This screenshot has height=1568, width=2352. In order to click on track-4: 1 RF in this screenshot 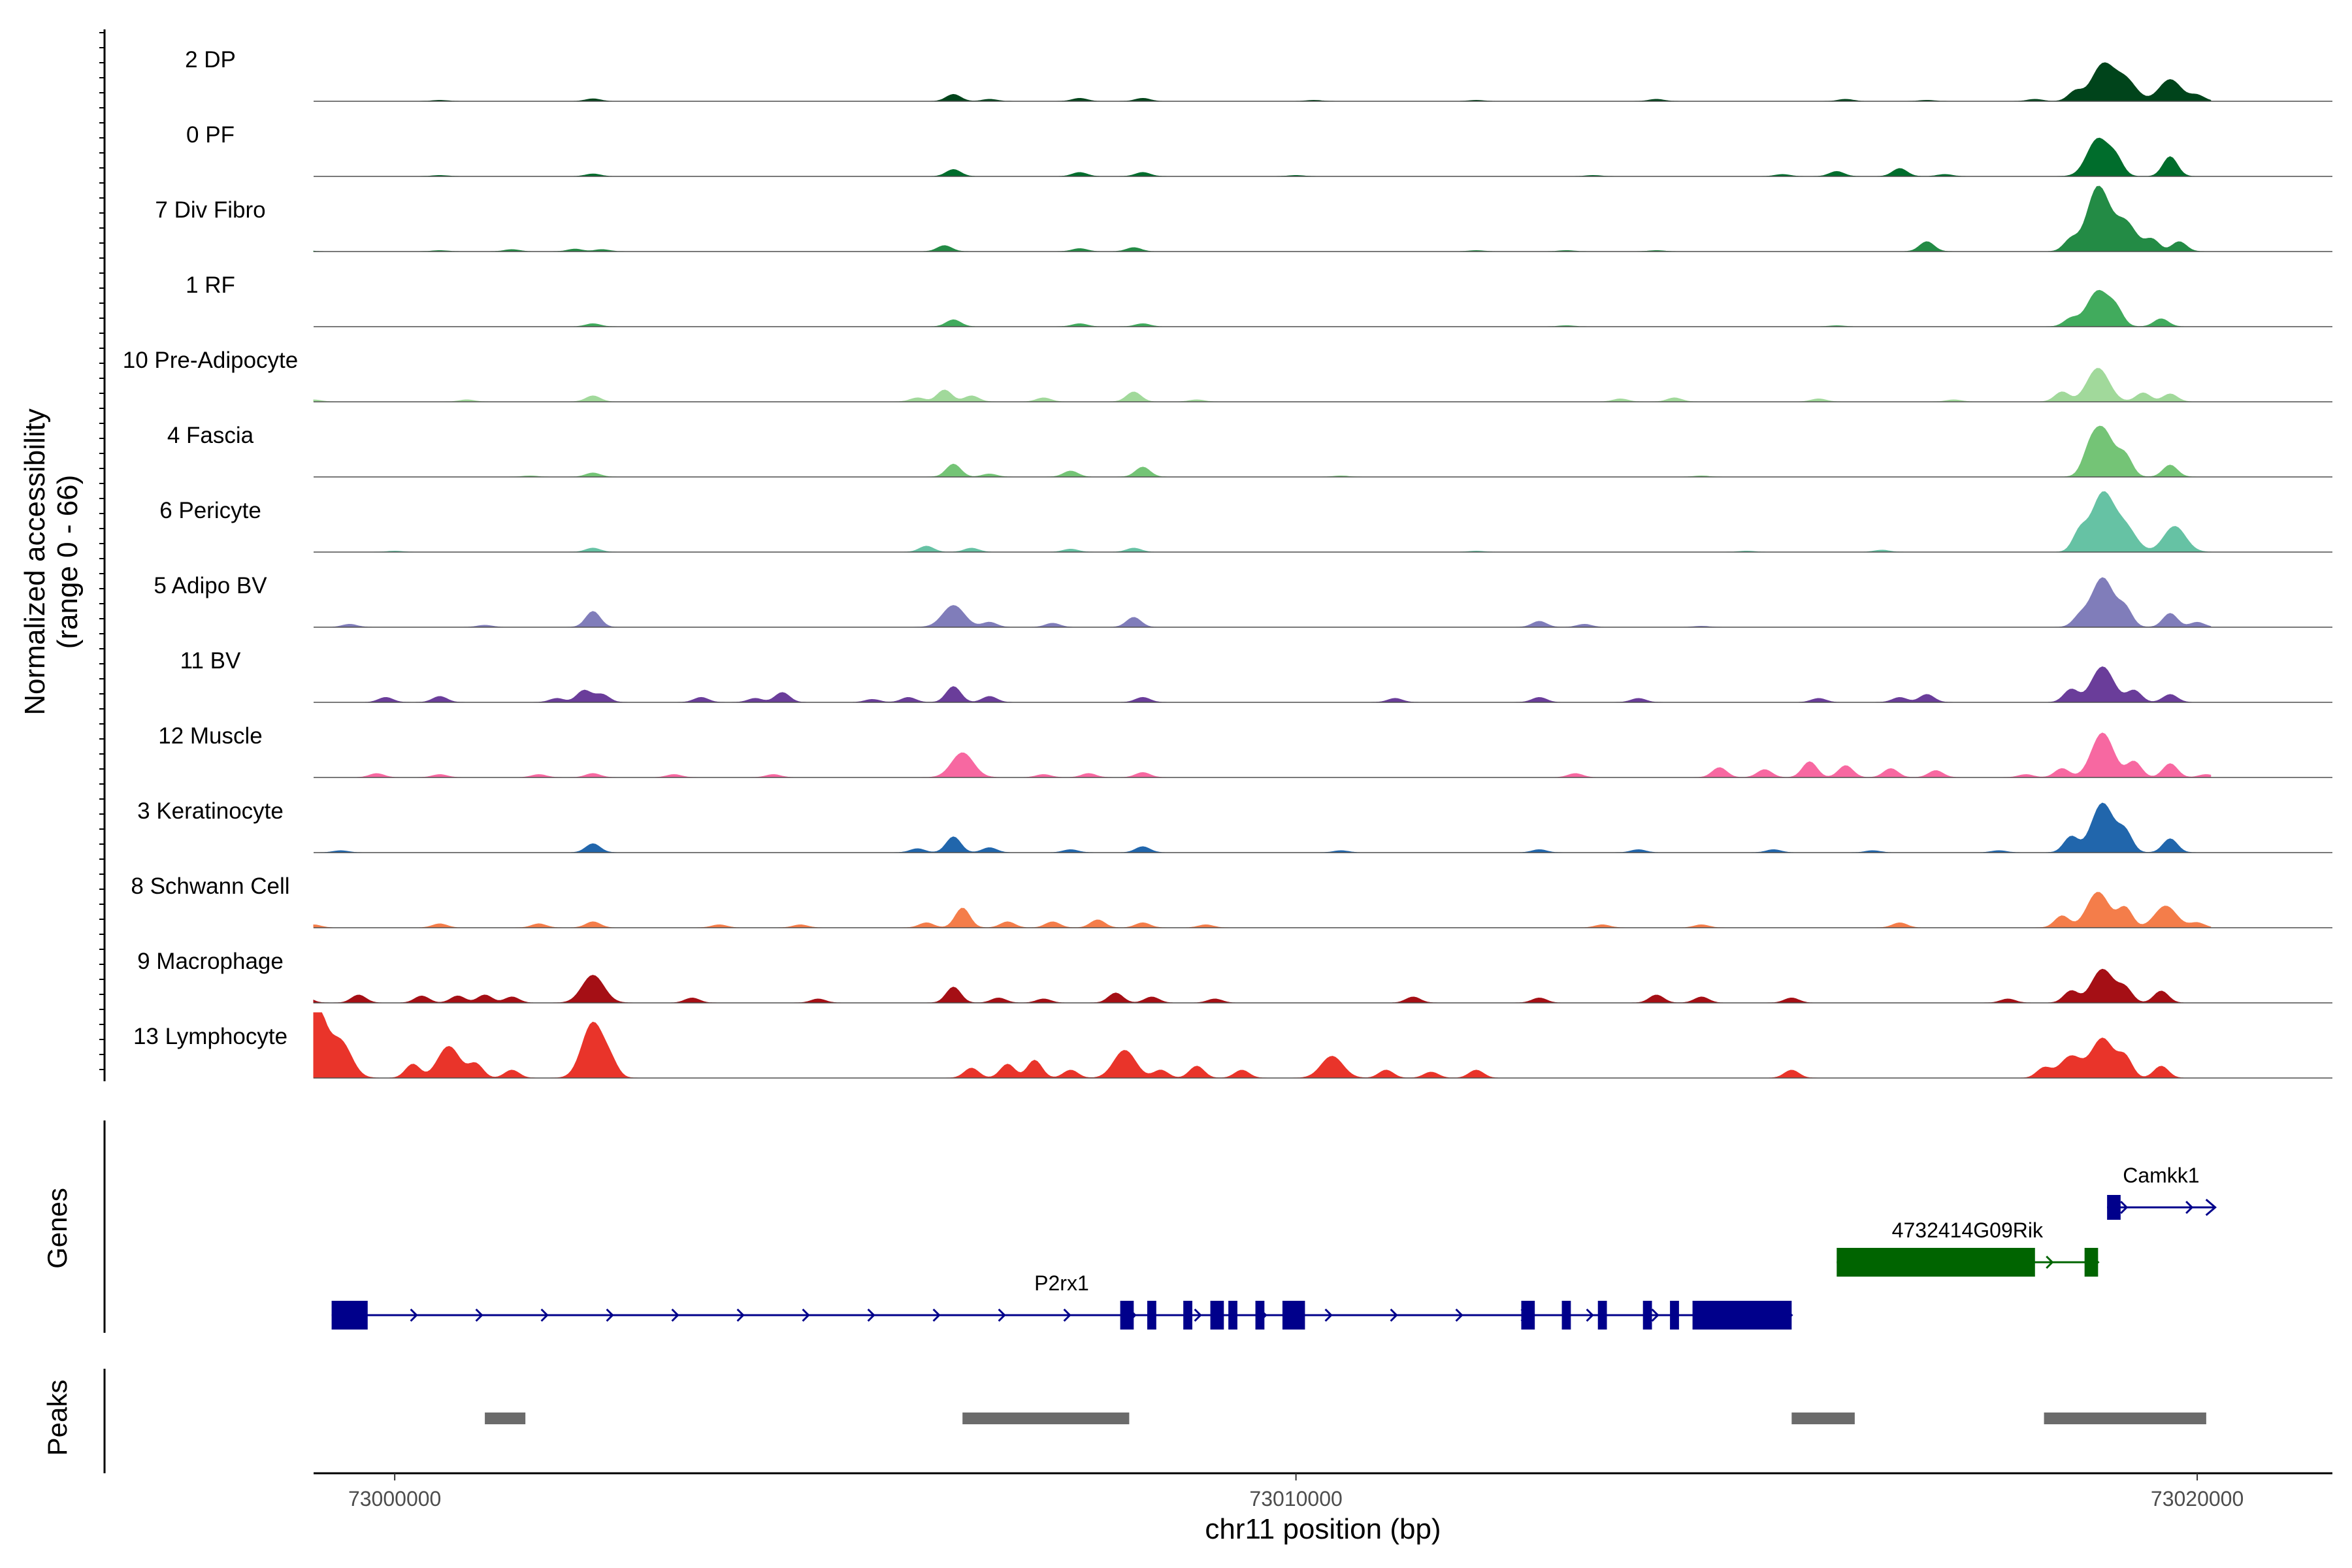, I will do `click(1259, 299)`.